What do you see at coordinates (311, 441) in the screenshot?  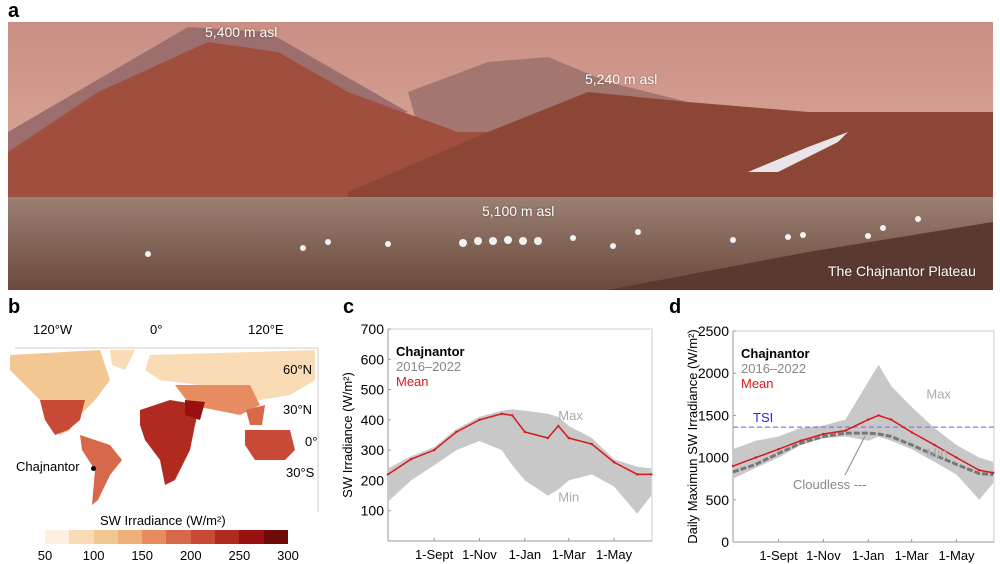 I see `lat-tick: 0°` at bounding box center [311, 441].